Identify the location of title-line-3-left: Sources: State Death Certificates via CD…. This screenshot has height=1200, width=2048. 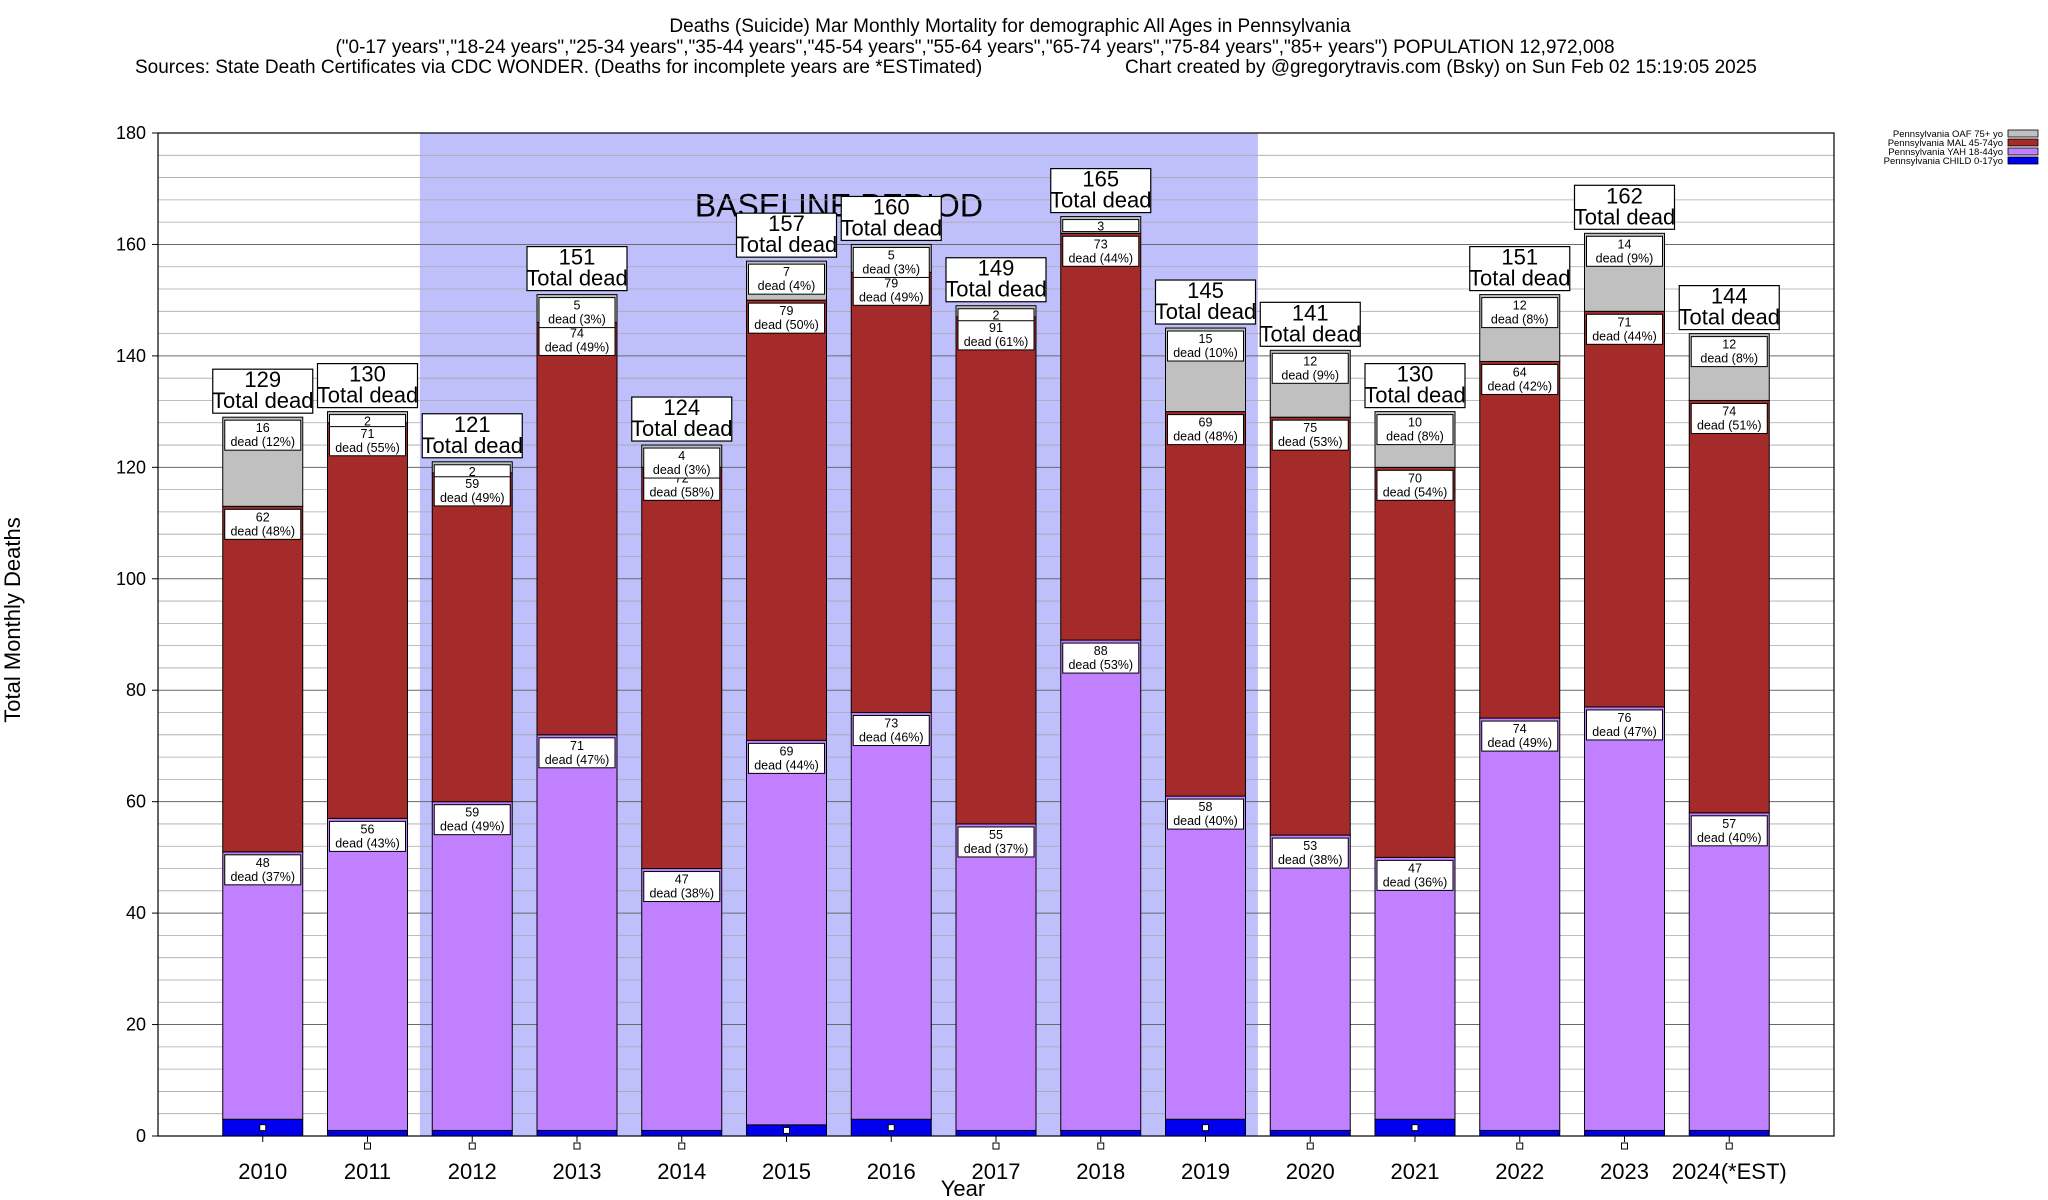
(558, 67).